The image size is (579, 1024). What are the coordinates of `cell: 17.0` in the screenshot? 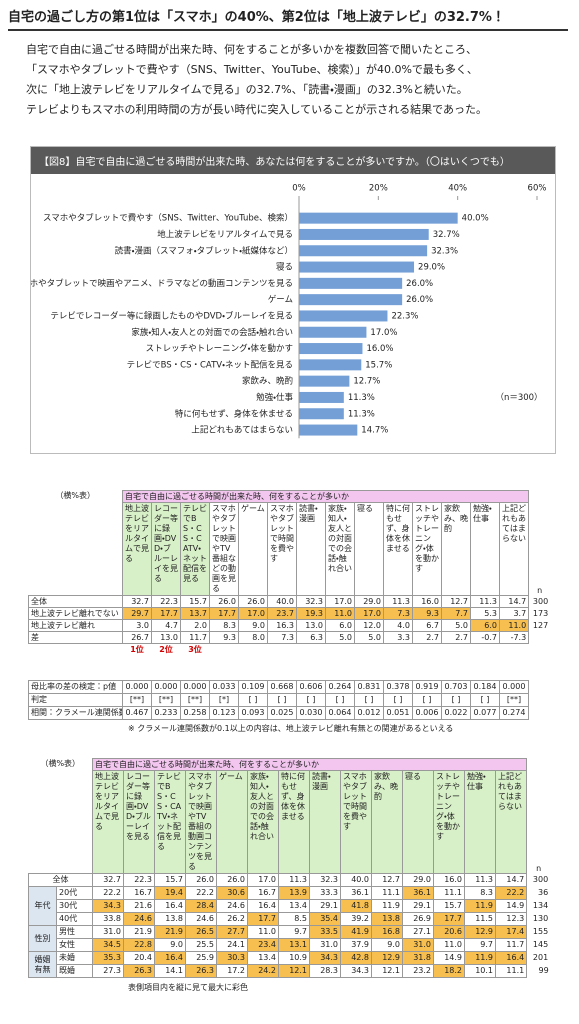 It's located at (369, 613).